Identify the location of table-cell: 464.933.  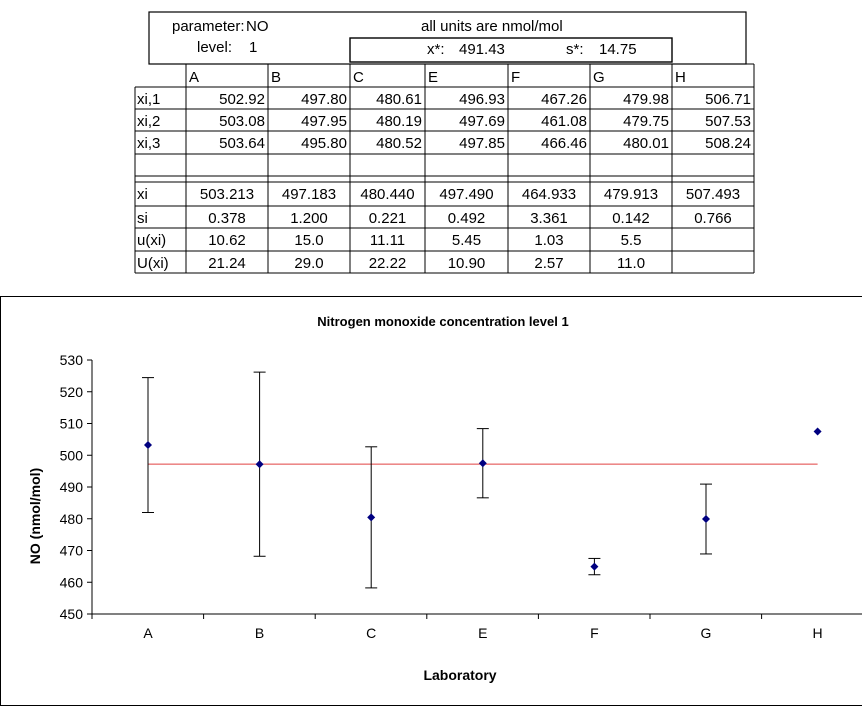
(549, 194).